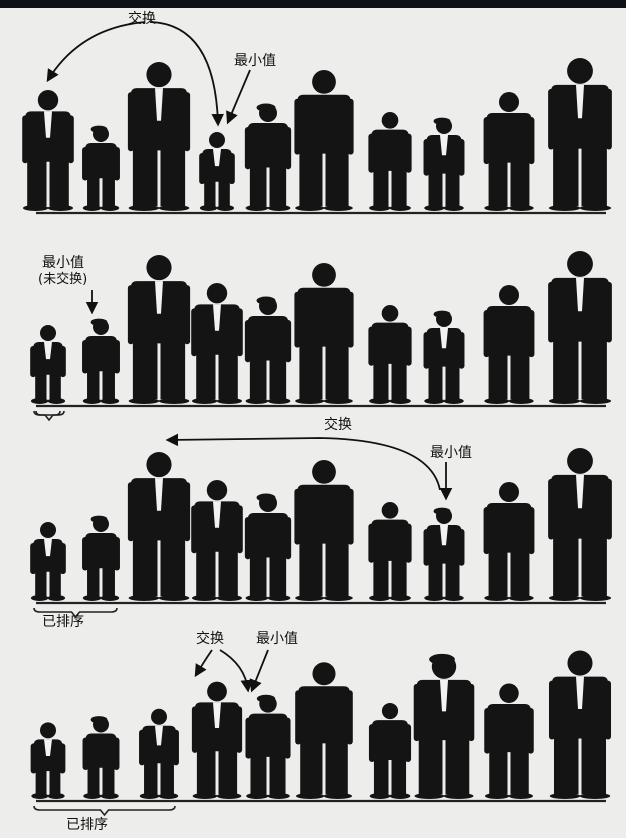 The height and width of the screenshot is (838, 626). Describe the element at coordinates (186, 74) in the screenshot. I see `row1-swap-arrow-right` at that location.